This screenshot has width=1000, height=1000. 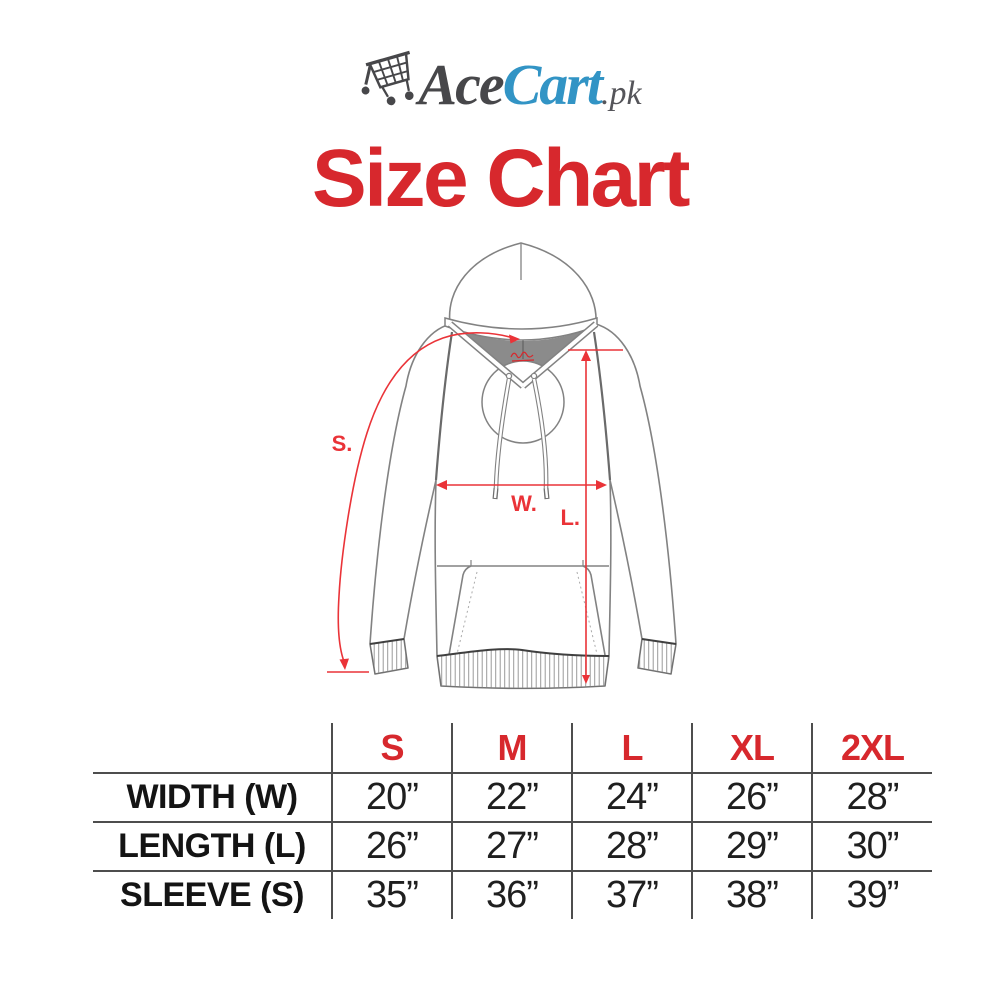 I want to click on hem-top-edge, so click(x=523, y=652).